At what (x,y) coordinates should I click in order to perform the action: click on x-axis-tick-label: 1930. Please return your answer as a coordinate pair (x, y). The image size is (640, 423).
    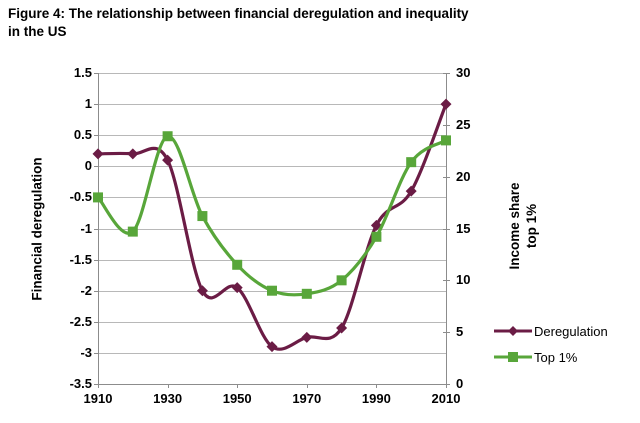
    Looking at the image, I should click on (168, 398).